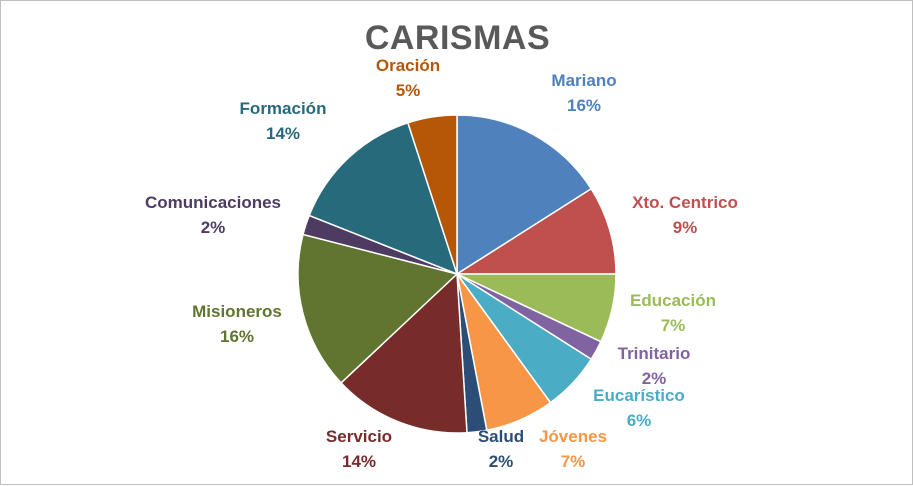 This screenshot has width=913, height=486. I want to click on slice-label-salud: Salud, so click(501, 436).